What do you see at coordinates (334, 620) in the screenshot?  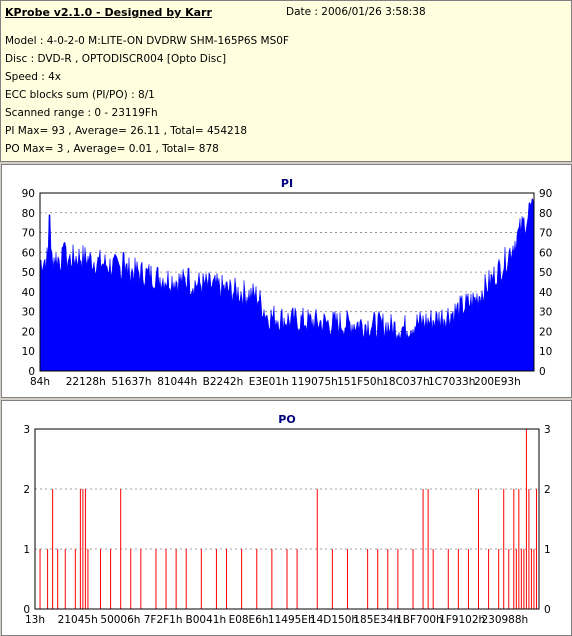 I see `po-x-tick-label: 14D150h` at bounding box center [334, 620].